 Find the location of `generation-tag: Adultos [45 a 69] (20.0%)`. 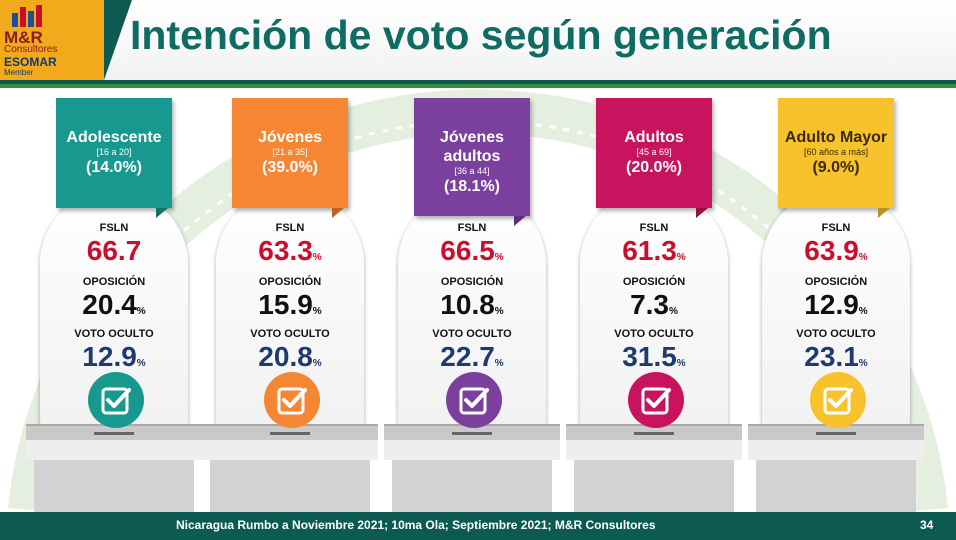

generation-tag: Adultos [45 a 69] (20.0%) is located at coordinates (654, 153).